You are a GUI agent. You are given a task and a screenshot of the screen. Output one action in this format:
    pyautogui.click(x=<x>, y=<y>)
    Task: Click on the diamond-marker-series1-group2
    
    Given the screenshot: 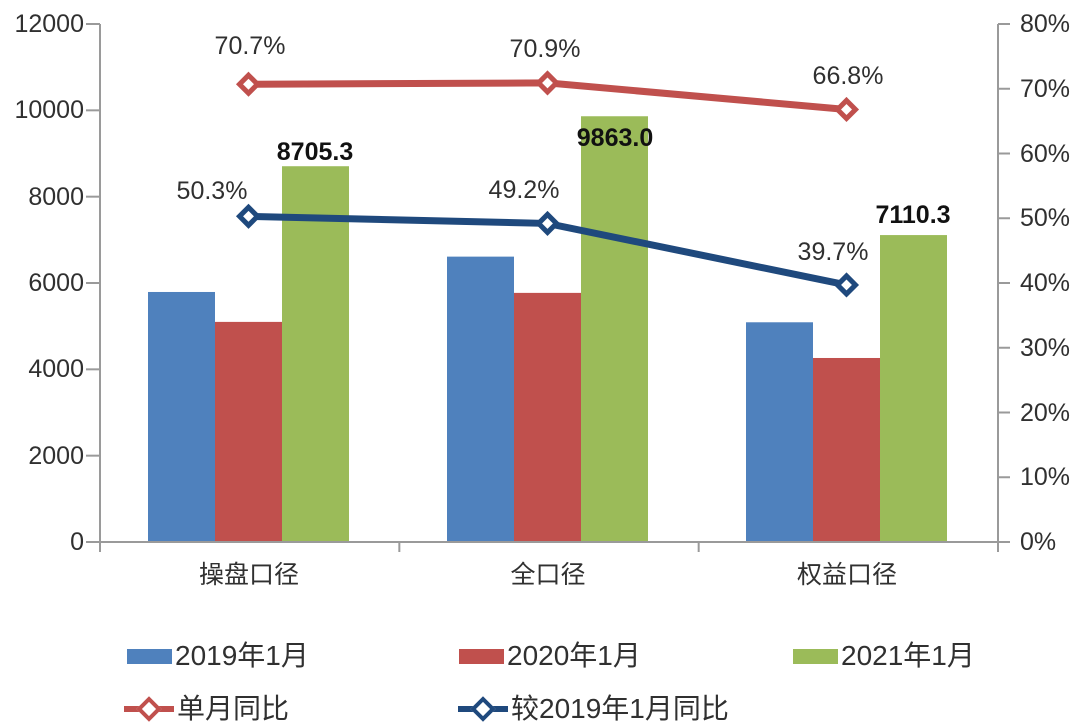 What is the action you would take?
    pyautogui.click(x=547, y=83)
    